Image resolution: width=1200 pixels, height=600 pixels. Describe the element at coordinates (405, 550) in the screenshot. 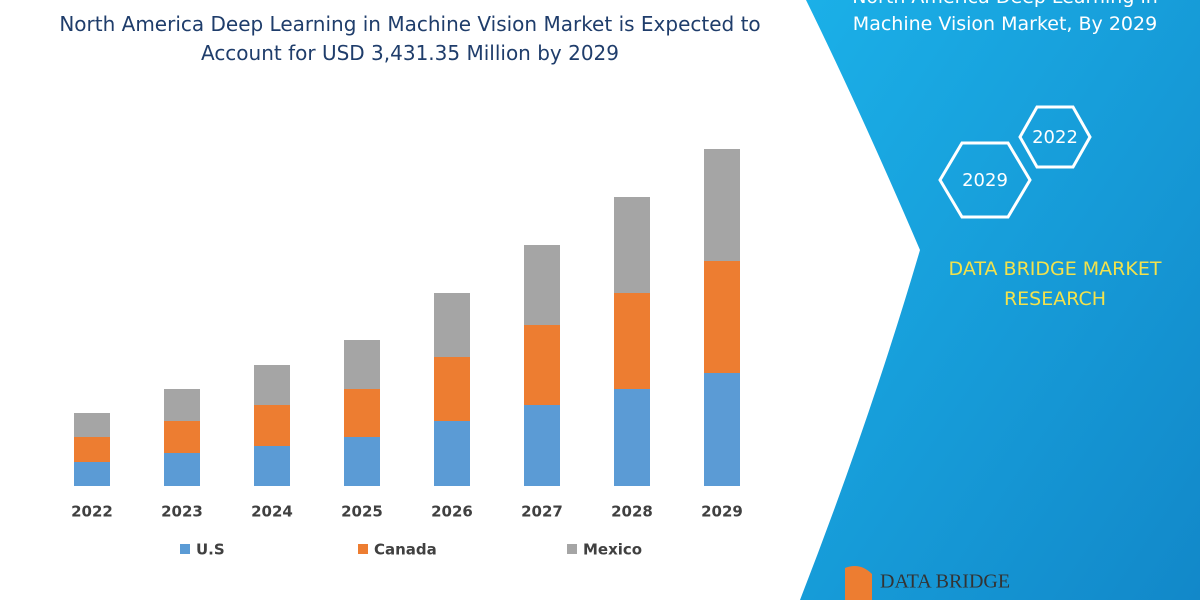

I see `legend-label: Canada` at that location.